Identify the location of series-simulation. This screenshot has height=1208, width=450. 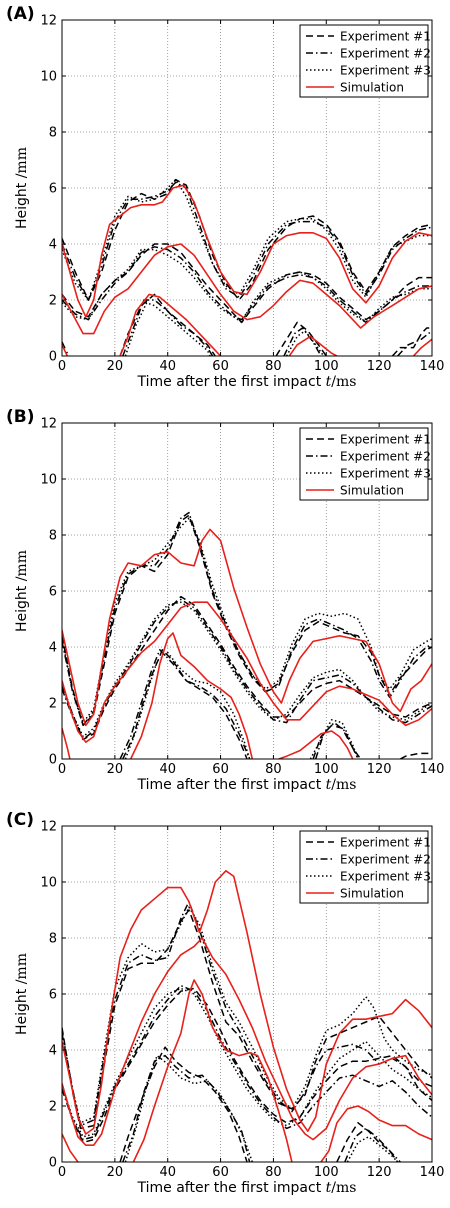
(247, 270).